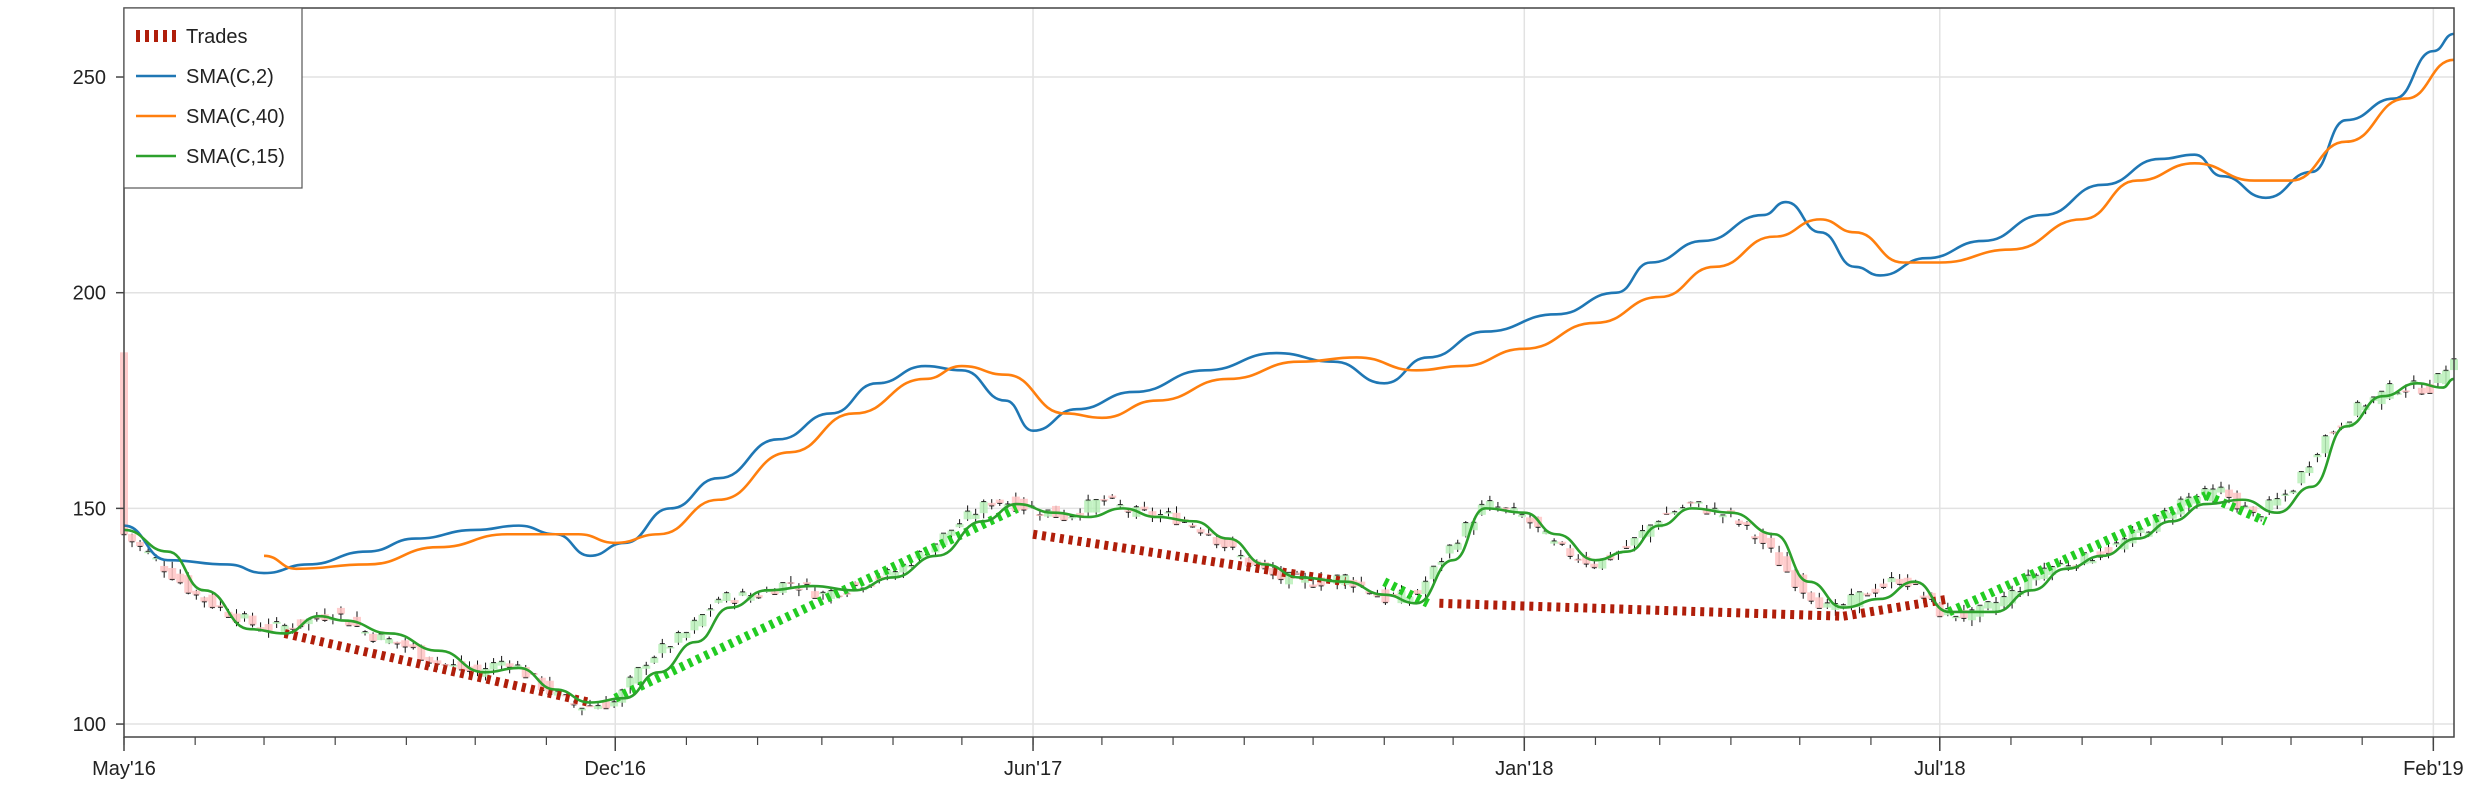 The width and height of the screenshot is (2468, 800). What do you see at coordinates (235, 117) in the screenshot?
I see `legend-label: SMA(C,40)` at bounding box center [235, 117].